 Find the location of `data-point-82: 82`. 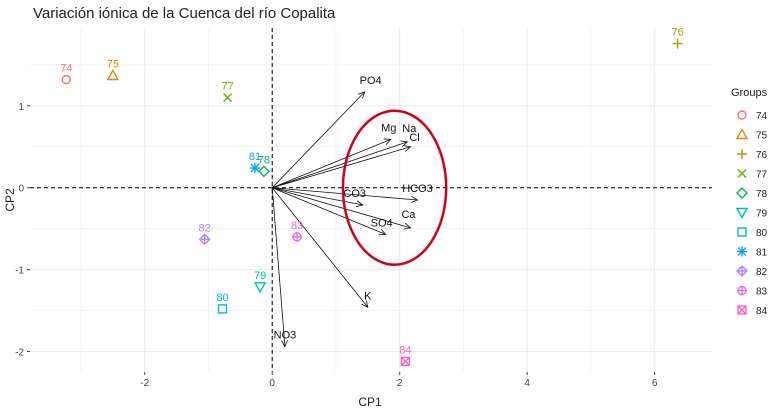

data-point-82: 82 is located at coordinates (205, 234).